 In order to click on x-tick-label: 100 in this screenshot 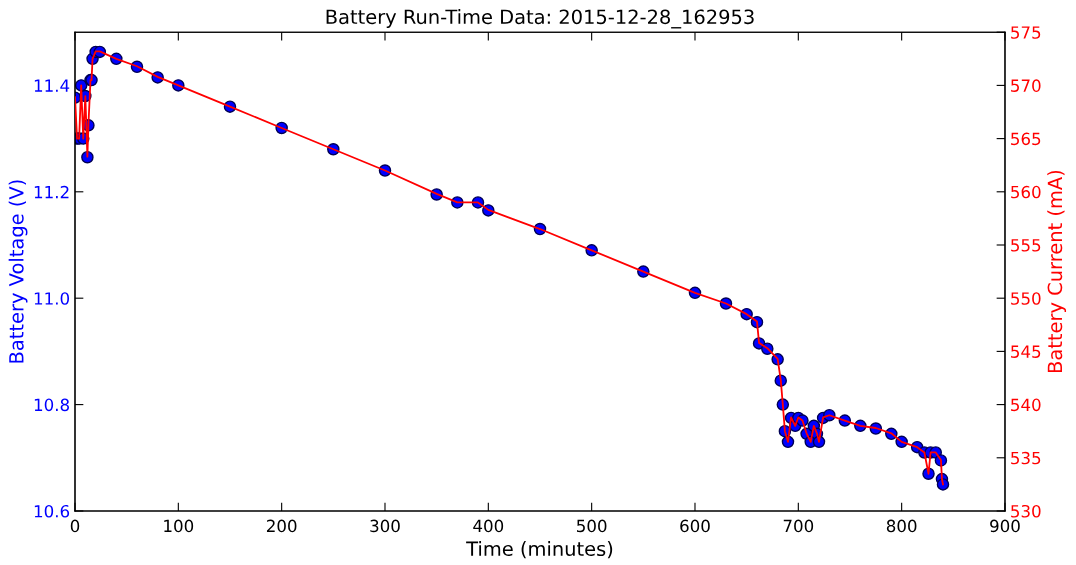, I will do `click(179, 526)`.